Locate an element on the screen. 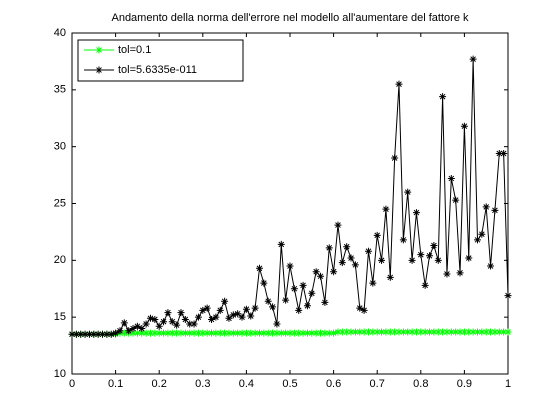 Image resolution: width=560 pixels, height=420 pixels. y-tick-label: 30 is located at coordinates (60, 147).